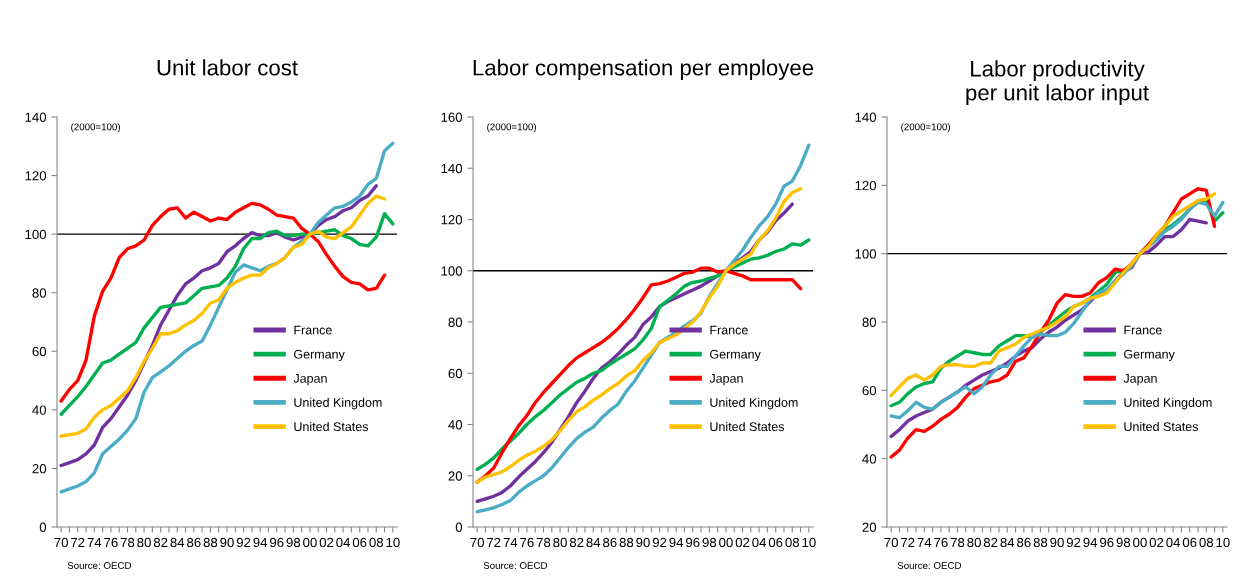 Image resolution: width=1238 pixels, height=578 pixels. What do you see at coordinates (227, 67) in the screenshot?
I see `chart-title: Unit labor cost` at bounding box center [227, 67].